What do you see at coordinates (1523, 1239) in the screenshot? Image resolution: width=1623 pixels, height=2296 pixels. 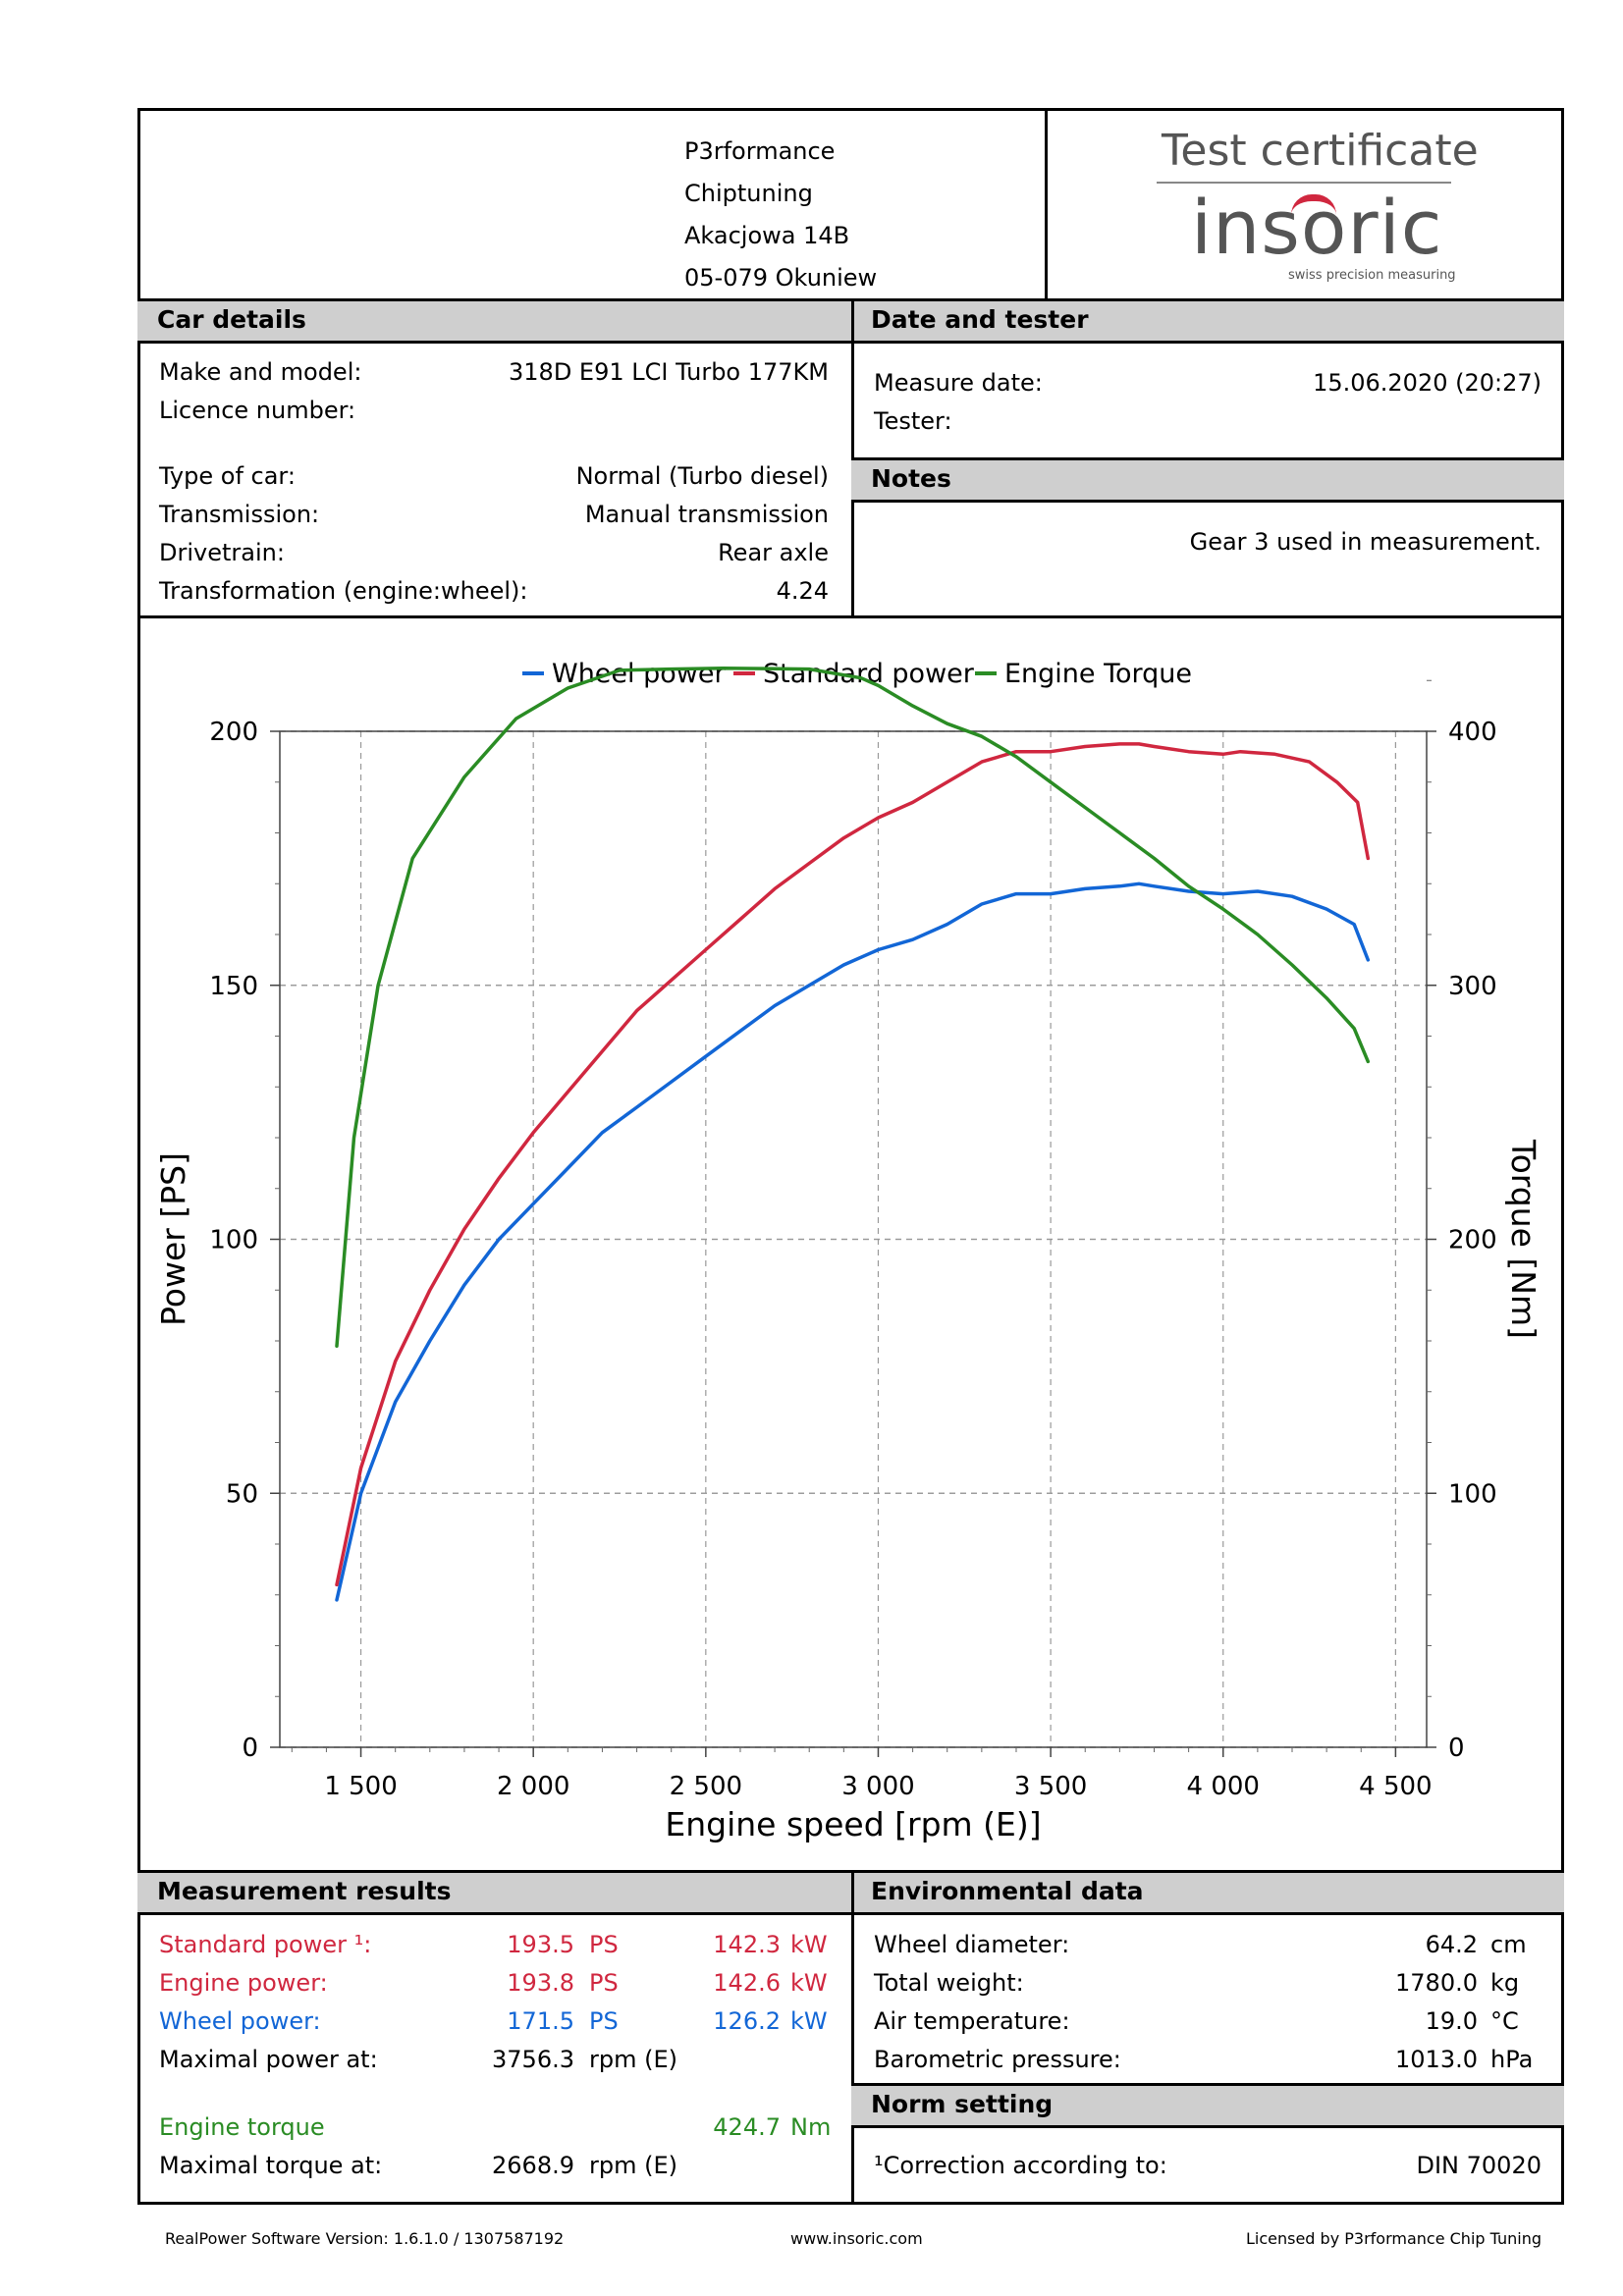 I see `y2-axis-label: Torque [Nm]` at bounding box center [1523, 1239].